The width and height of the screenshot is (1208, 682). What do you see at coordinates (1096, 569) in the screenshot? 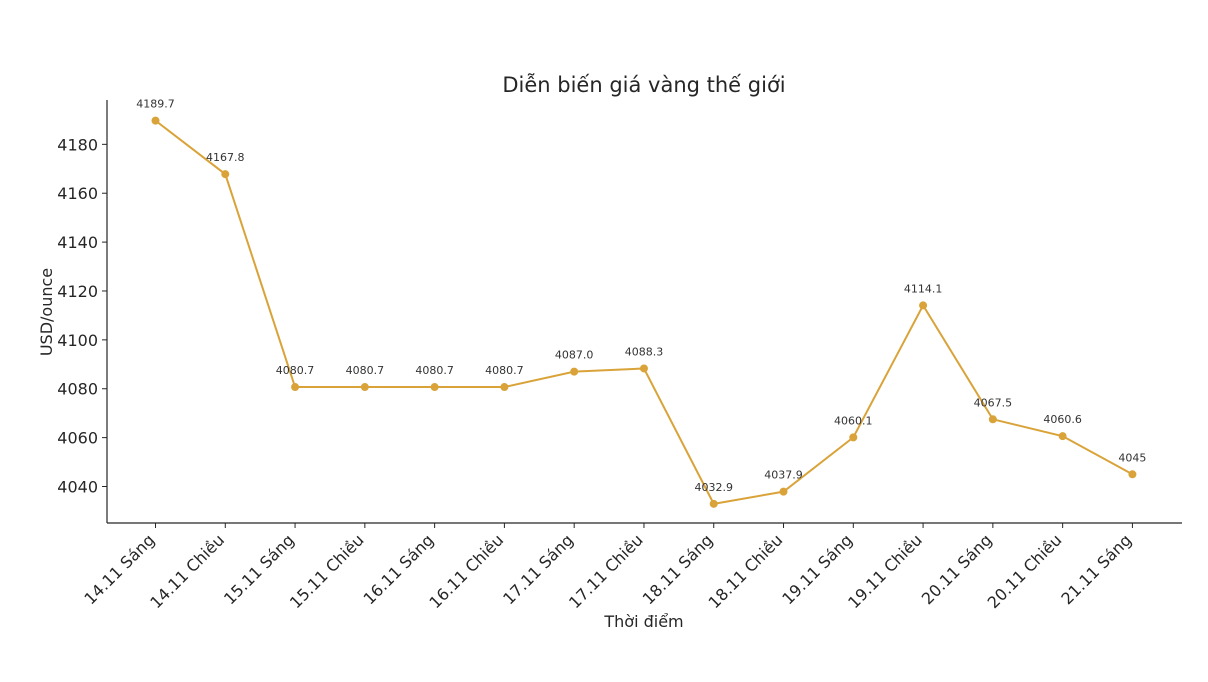
I see `x-tick-label: 21.11 Sáng` at bounding box center [1096, 569].